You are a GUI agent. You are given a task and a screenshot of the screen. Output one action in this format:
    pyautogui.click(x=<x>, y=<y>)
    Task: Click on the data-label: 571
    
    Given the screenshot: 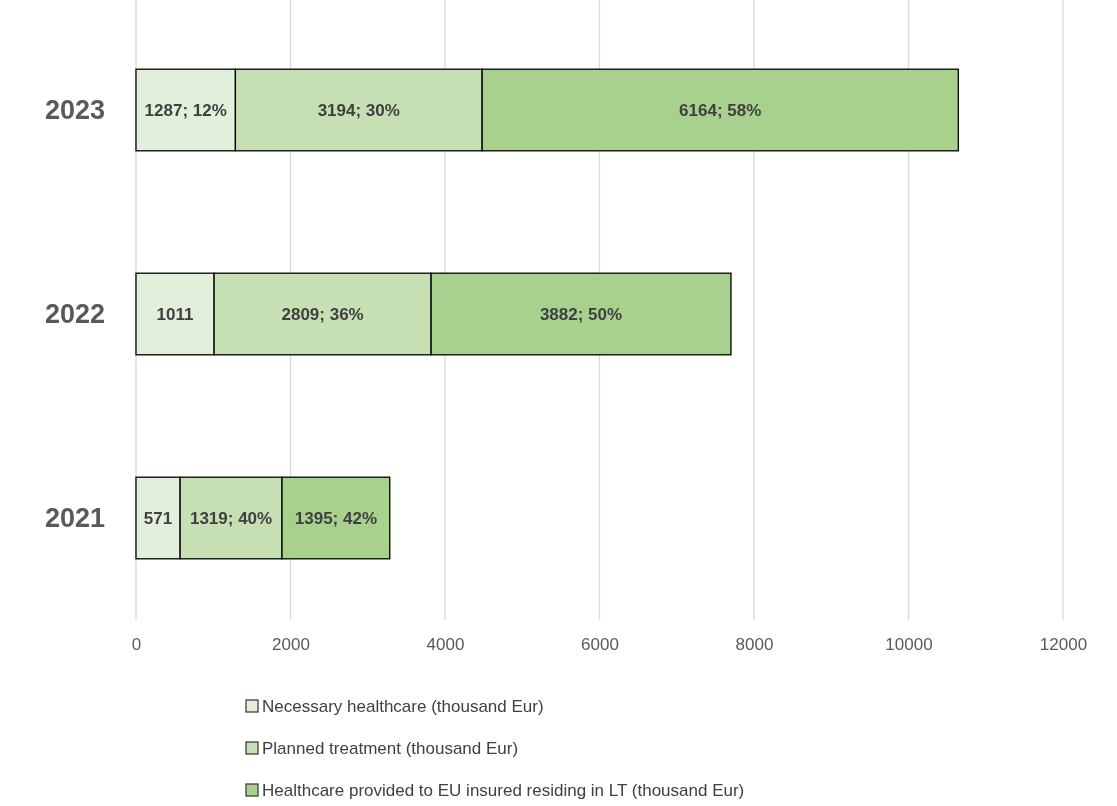 What is the action you would take?
    pyautogui.click(x=158, y=518)
    